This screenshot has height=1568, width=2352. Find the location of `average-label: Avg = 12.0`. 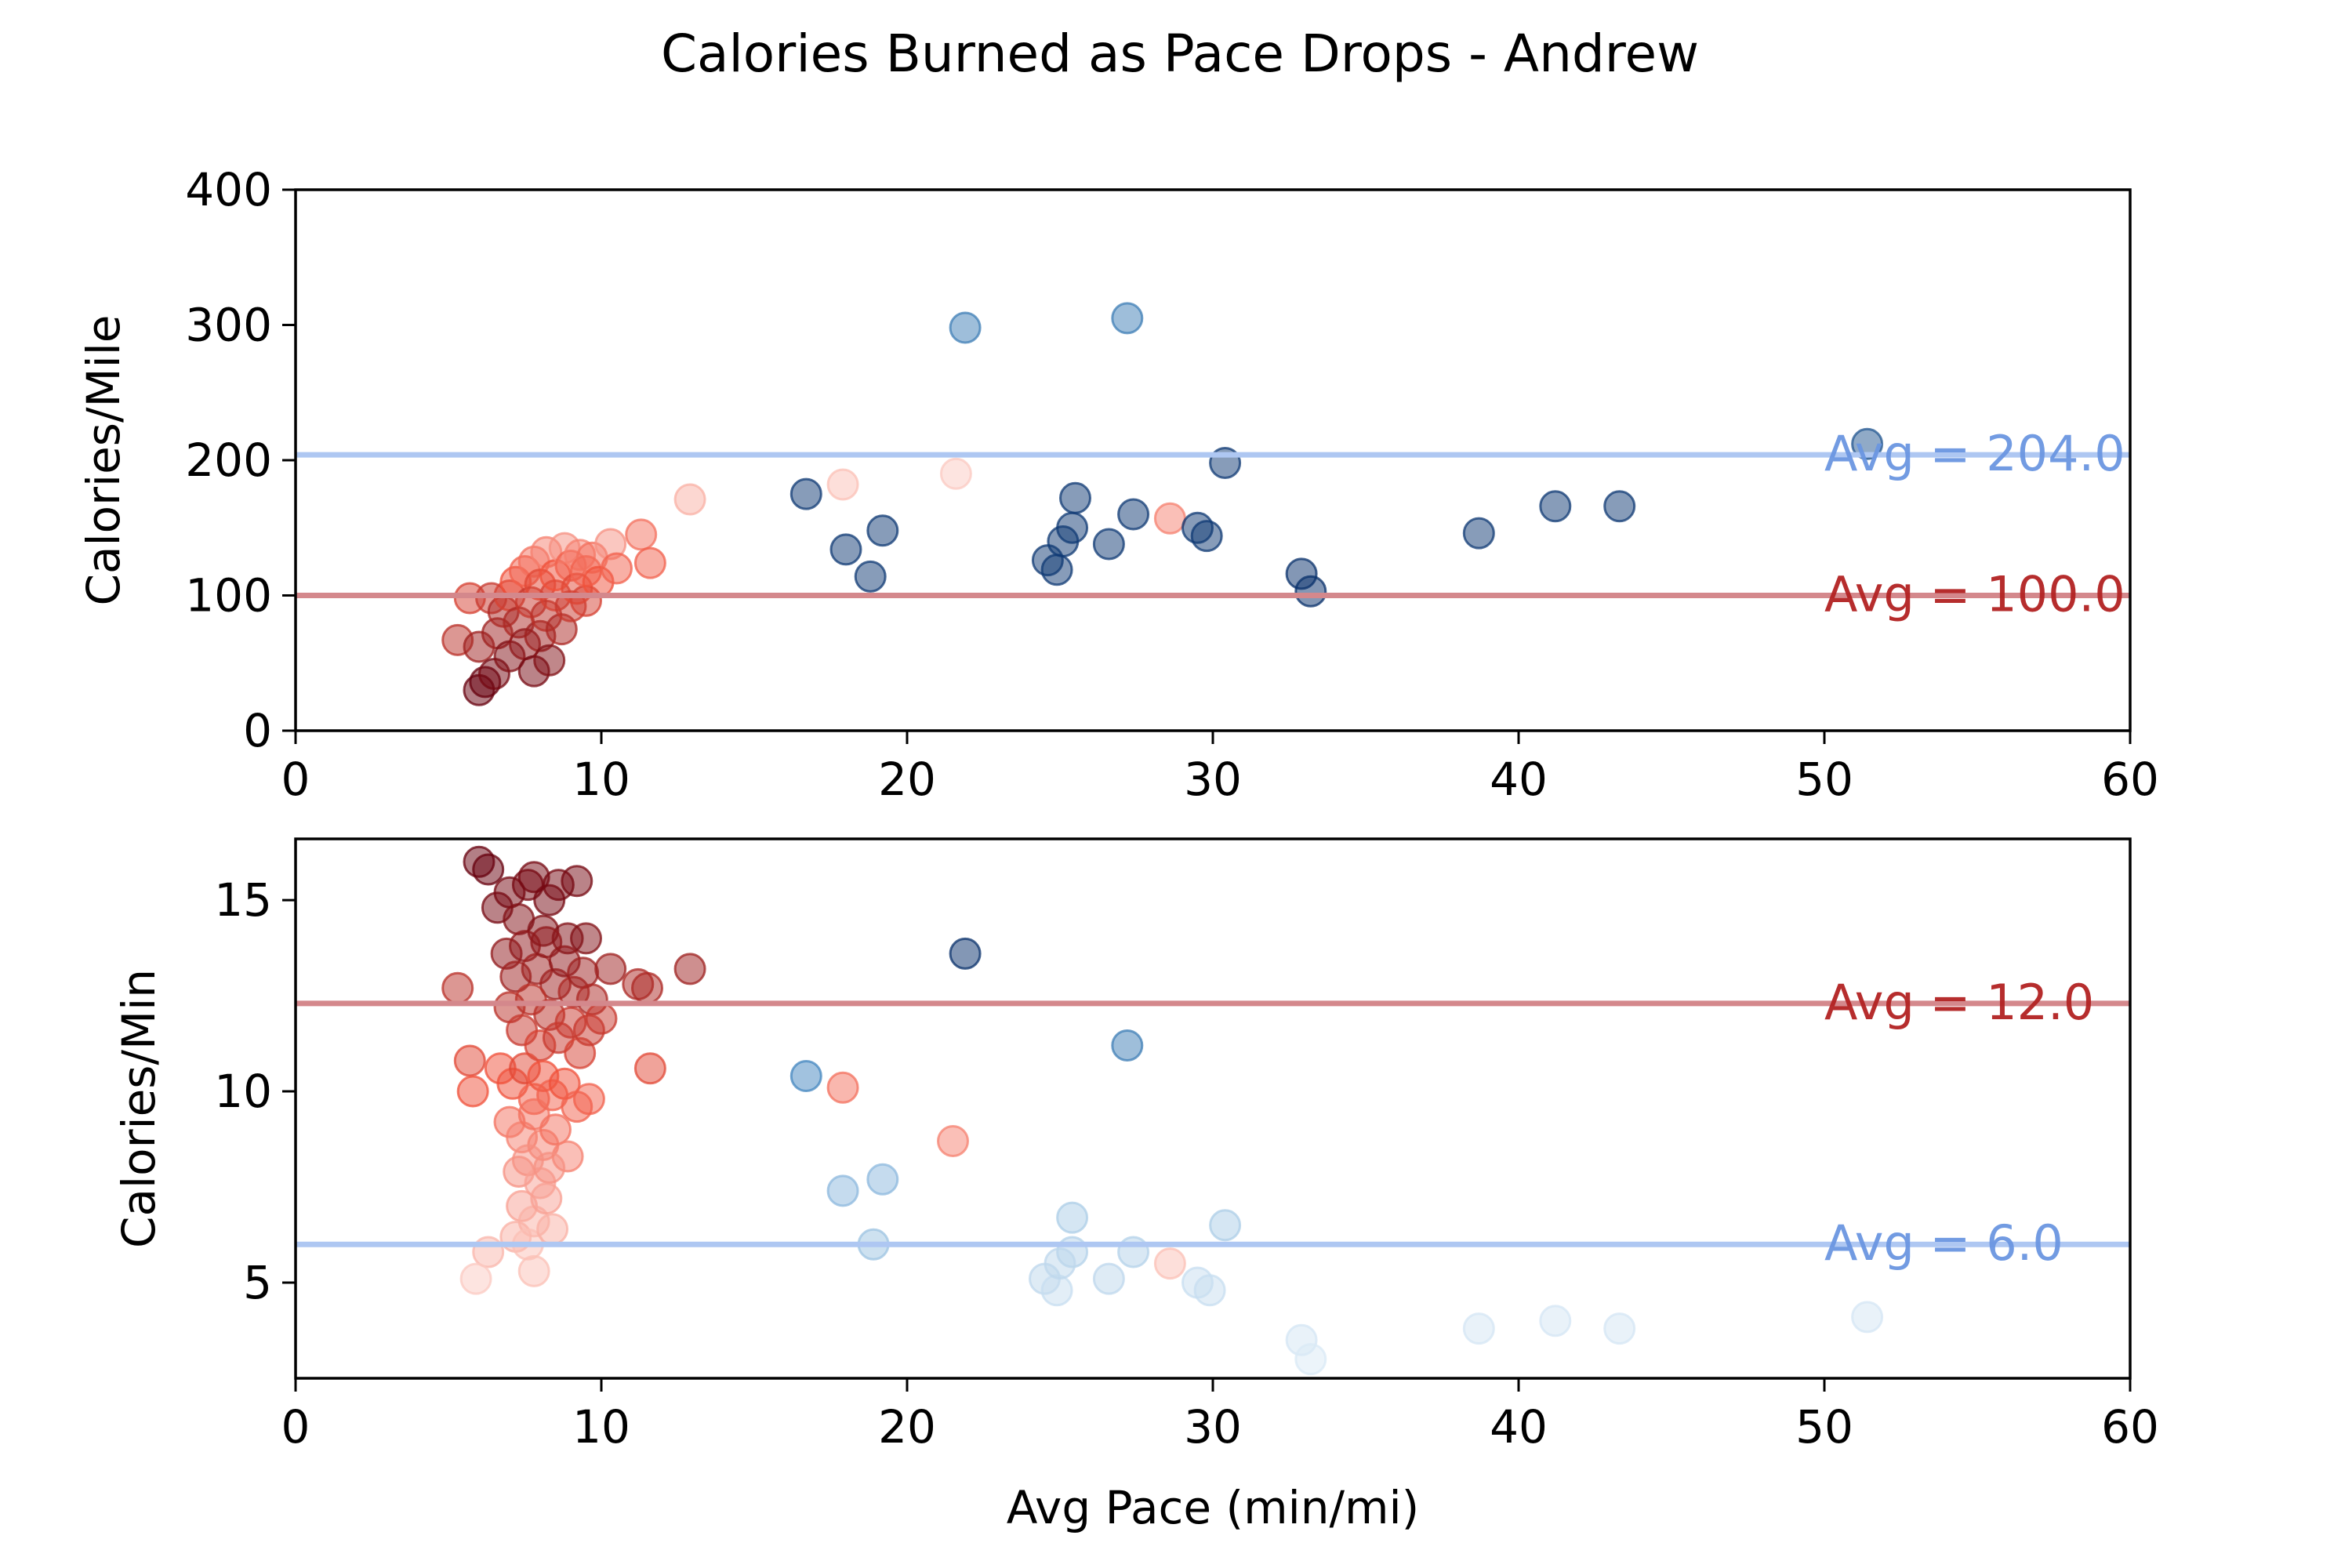

average-label: Avg = 12.0 is located at coordinates (1959, 1002).